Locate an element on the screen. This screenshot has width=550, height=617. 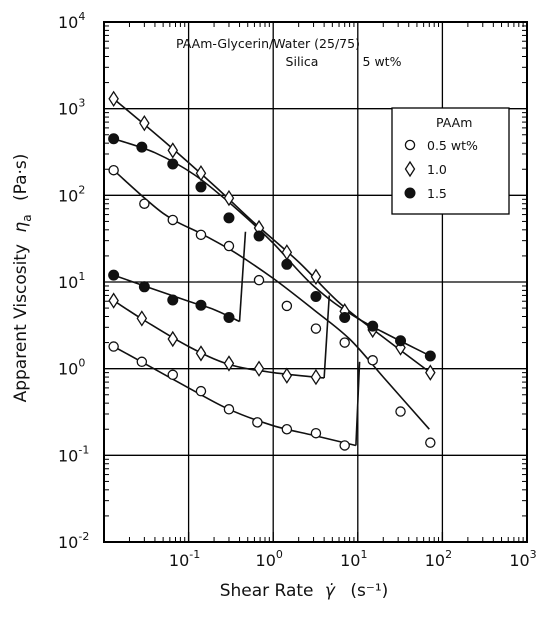
y-tick-label: 10⁻² is located at coordinates (73, 541).